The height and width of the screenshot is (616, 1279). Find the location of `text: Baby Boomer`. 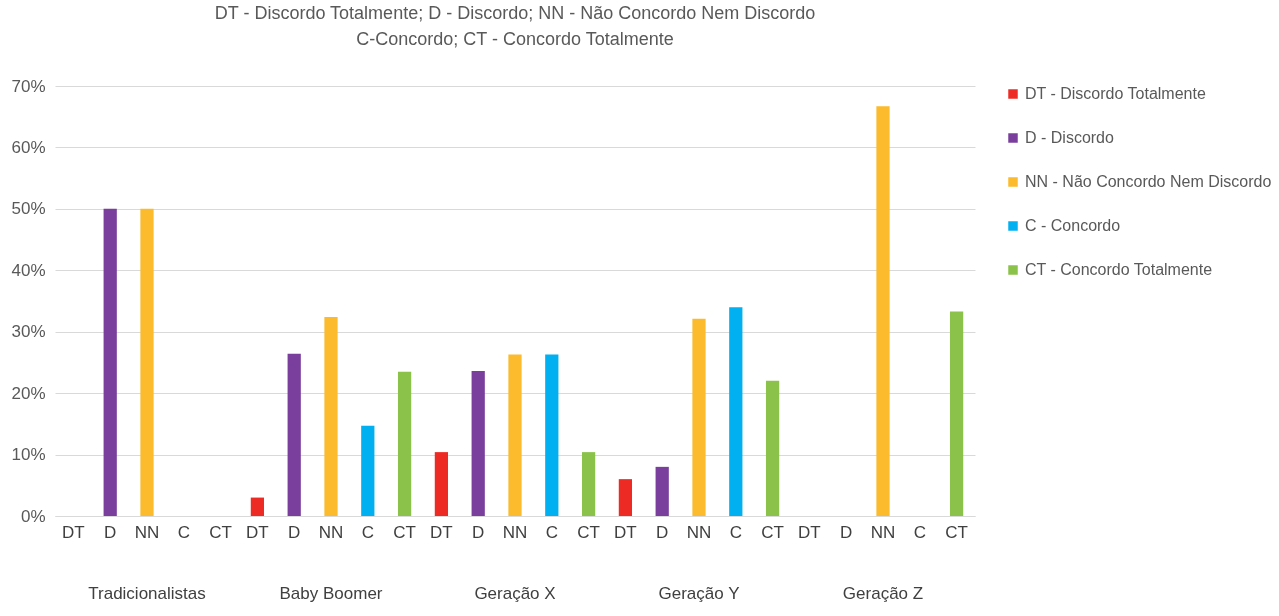

text: Baby Boomer is located at coordinates (331, 593).